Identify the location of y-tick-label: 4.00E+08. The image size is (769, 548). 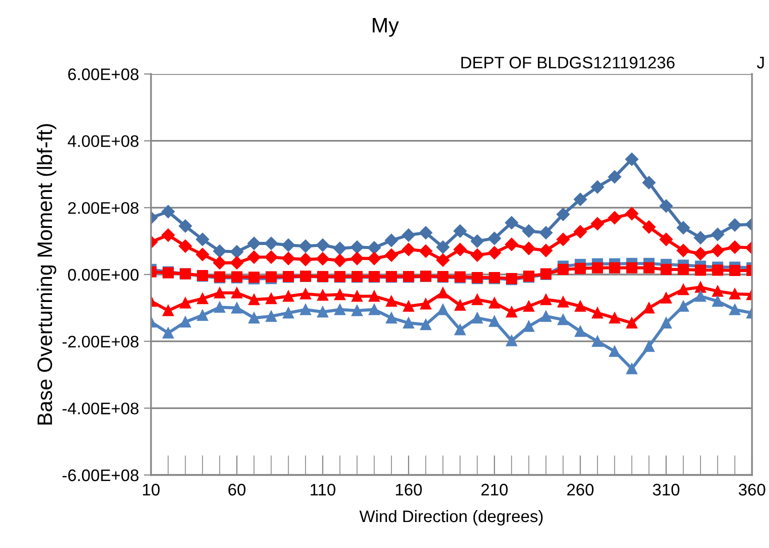
(103, 141).